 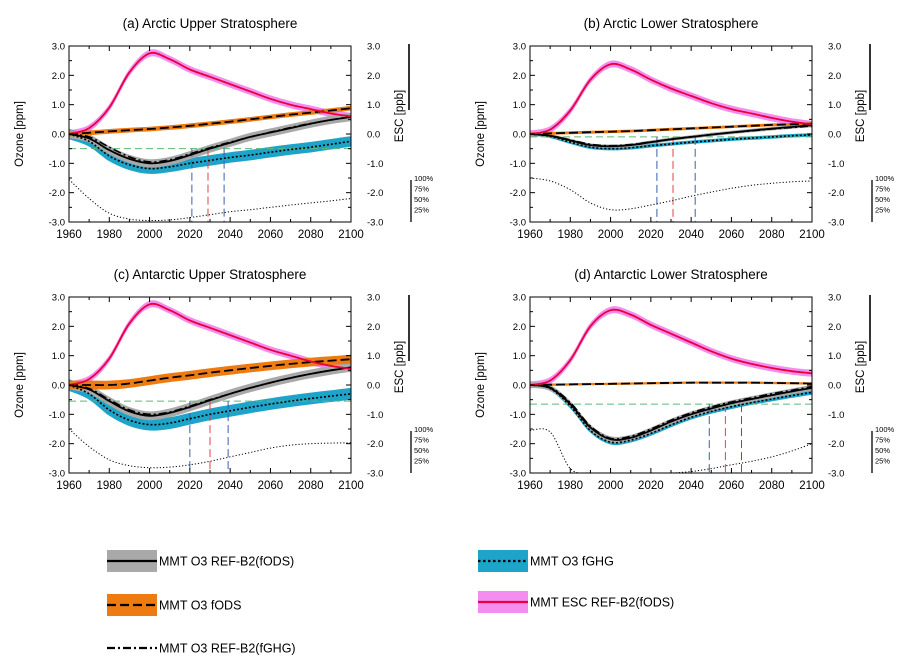 I want to click on esc-line, so click(x=210, y=93).